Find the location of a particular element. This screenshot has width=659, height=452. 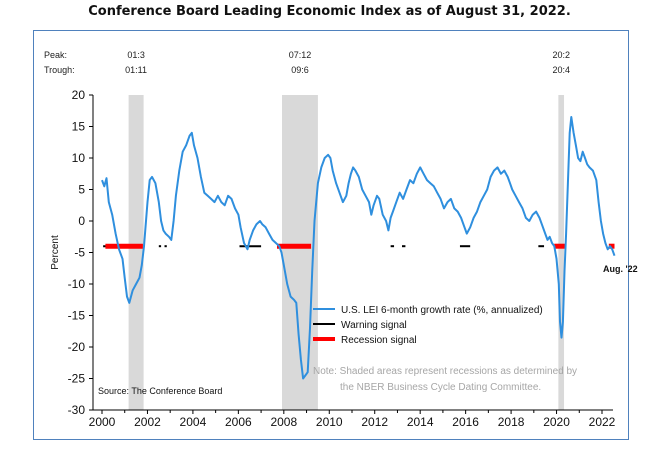

y-tick-label: 20 is located at coordinates (79, 95).